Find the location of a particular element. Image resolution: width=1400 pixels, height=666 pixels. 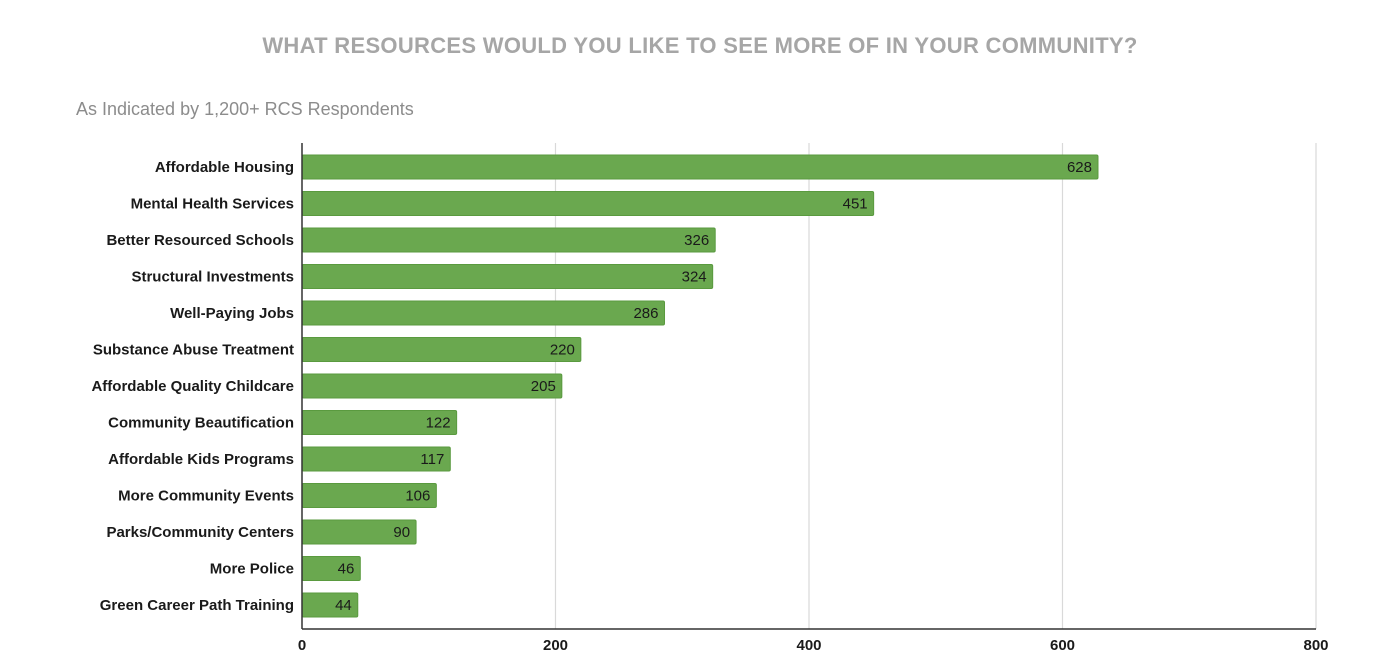

category-label: More Community Events is located at coordinates (206, 496).